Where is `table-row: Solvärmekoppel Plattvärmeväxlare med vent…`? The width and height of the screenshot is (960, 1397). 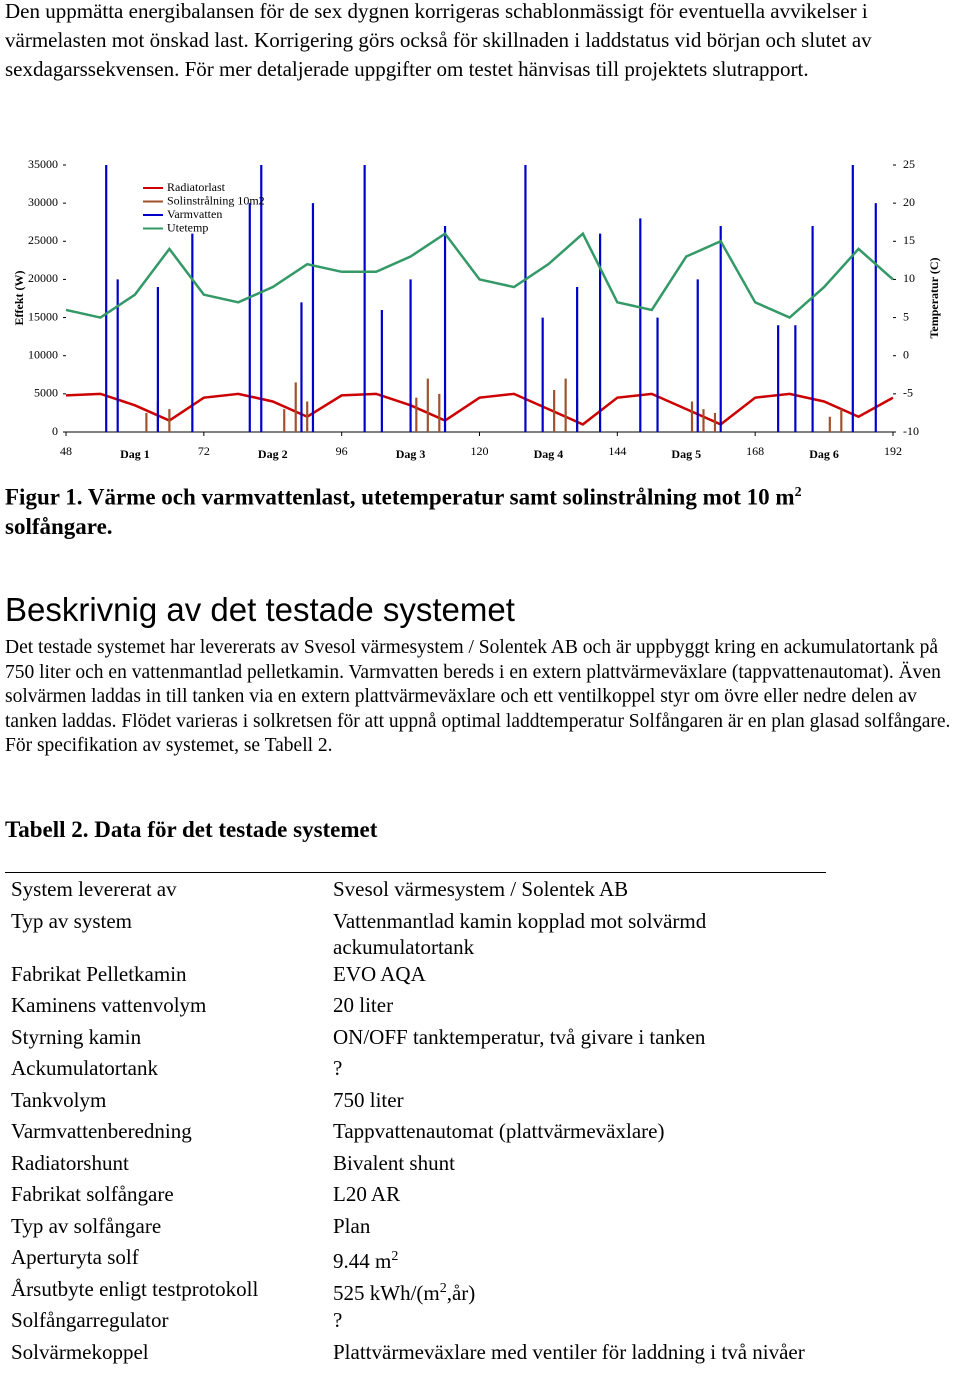
table-row: Solvärmekoppel Plattvärmeväxlare med vent… is located at coordinates (421, 1355).